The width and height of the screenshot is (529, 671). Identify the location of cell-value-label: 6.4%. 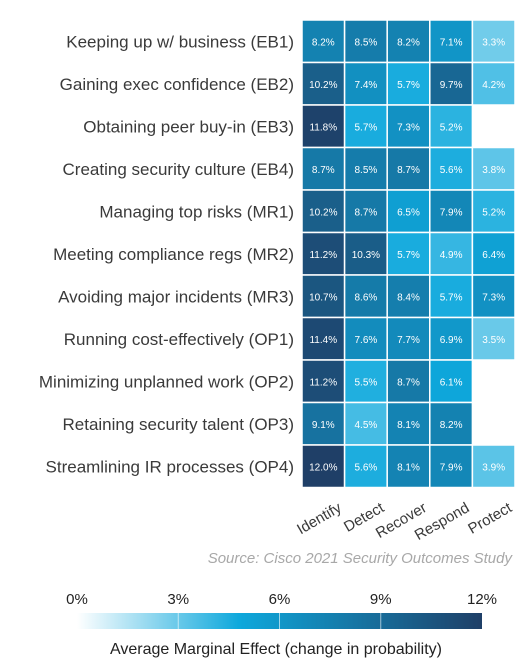
(493, 255).